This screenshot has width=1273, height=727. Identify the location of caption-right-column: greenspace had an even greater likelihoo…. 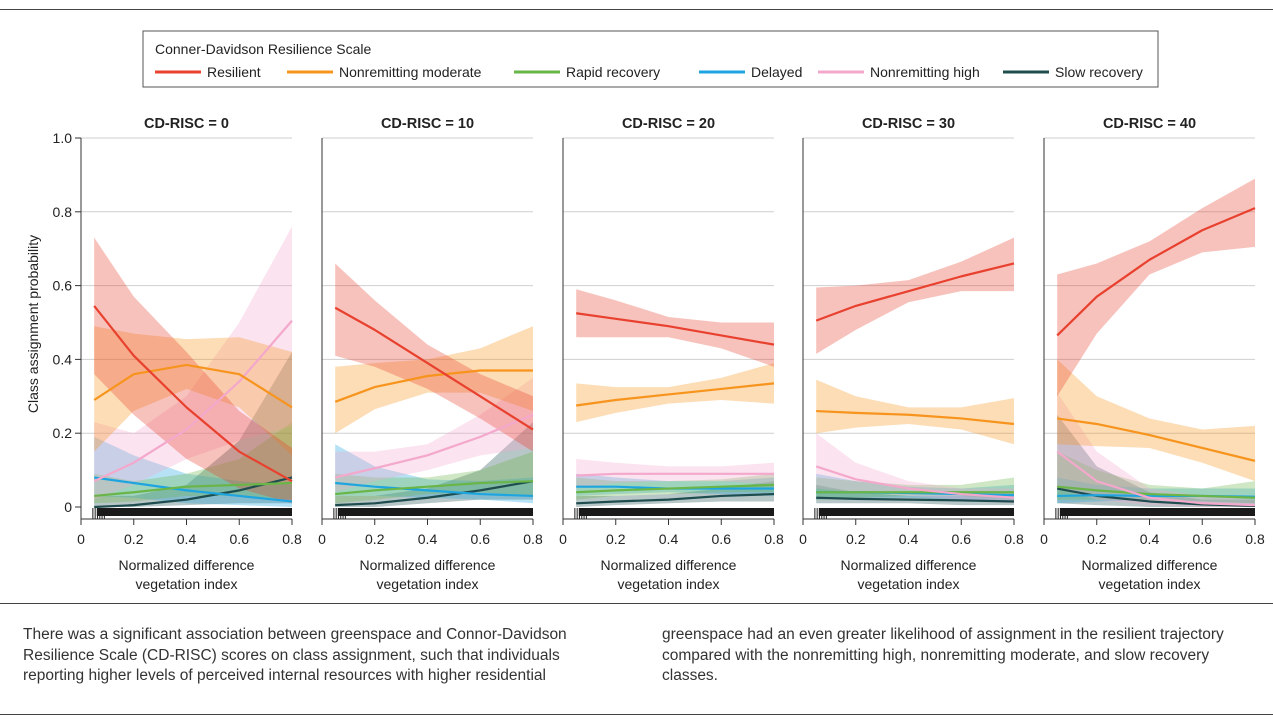
(943, 655).